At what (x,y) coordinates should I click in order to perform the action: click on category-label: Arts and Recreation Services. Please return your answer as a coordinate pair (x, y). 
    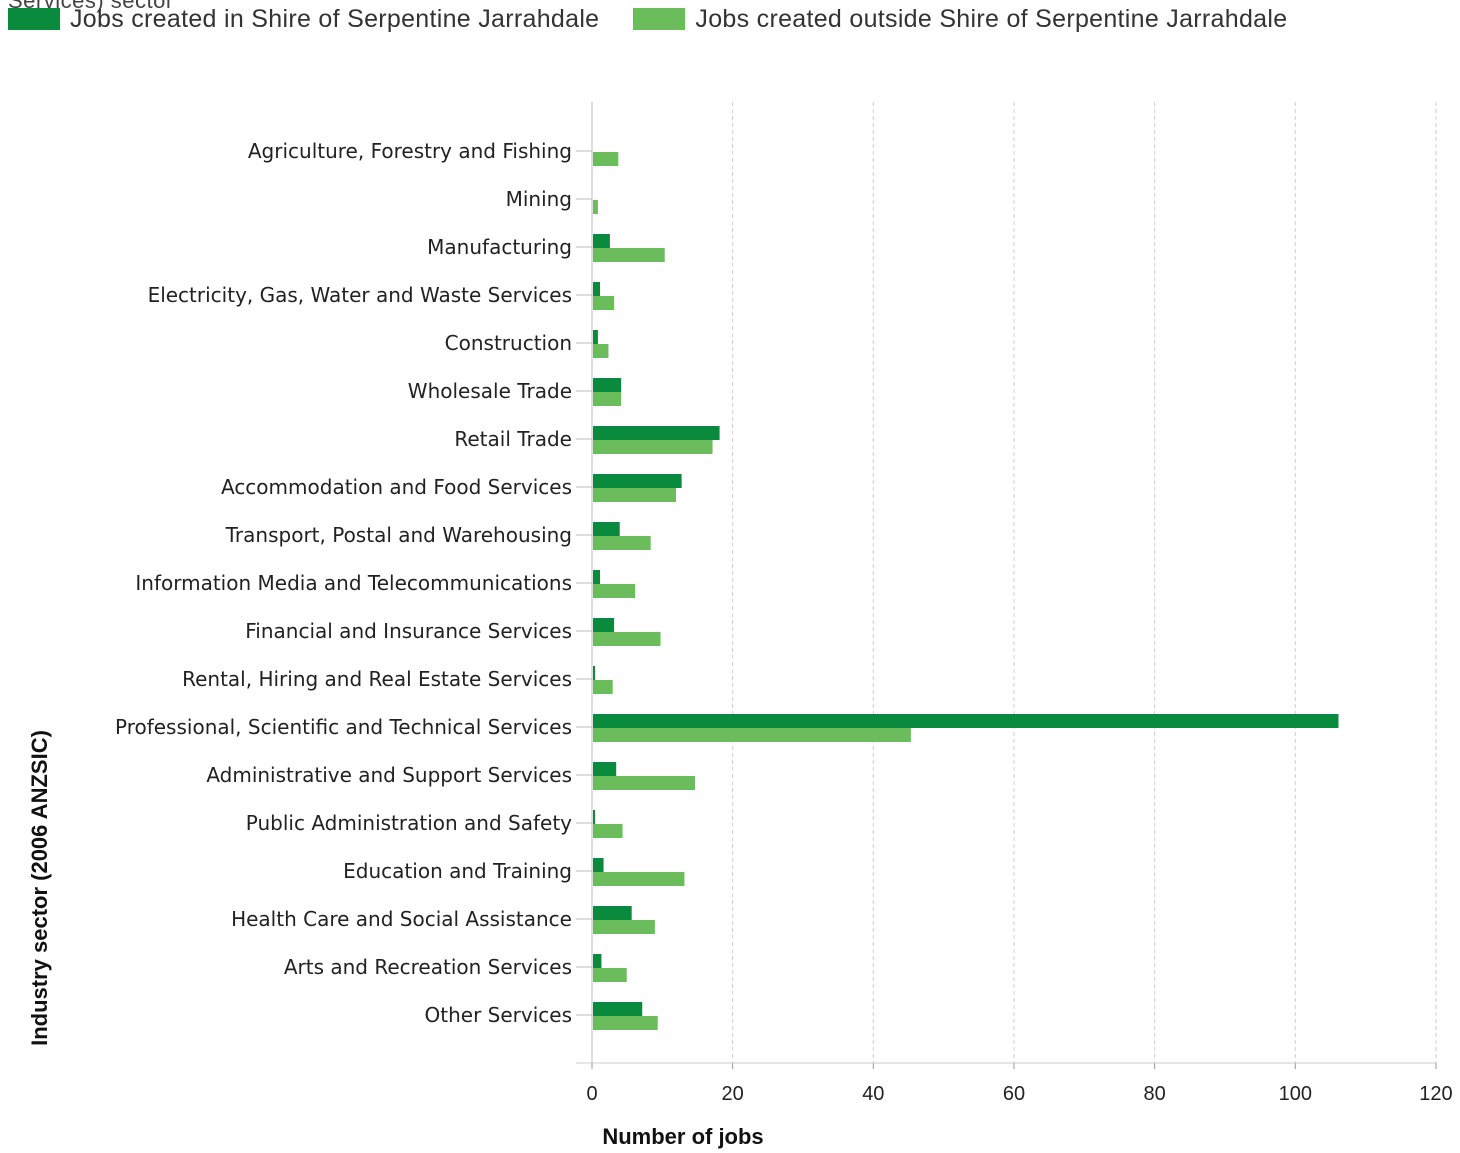
    Looking at the image, I should click on (428, 967).